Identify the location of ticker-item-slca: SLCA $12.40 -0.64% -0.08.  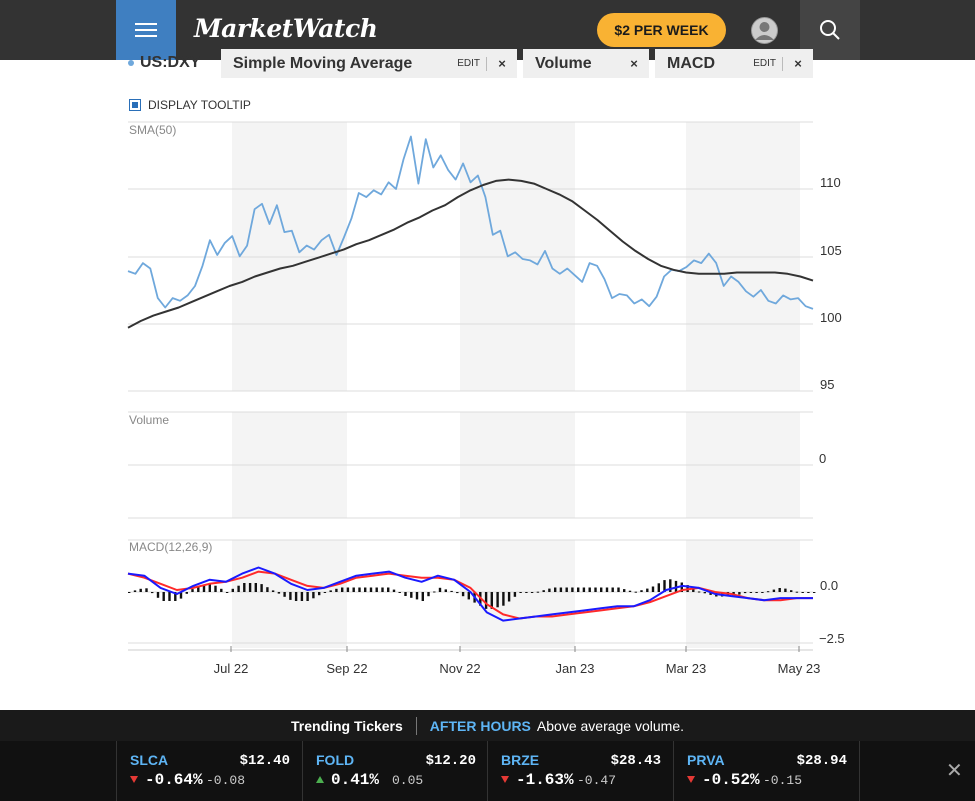
(209, 771).